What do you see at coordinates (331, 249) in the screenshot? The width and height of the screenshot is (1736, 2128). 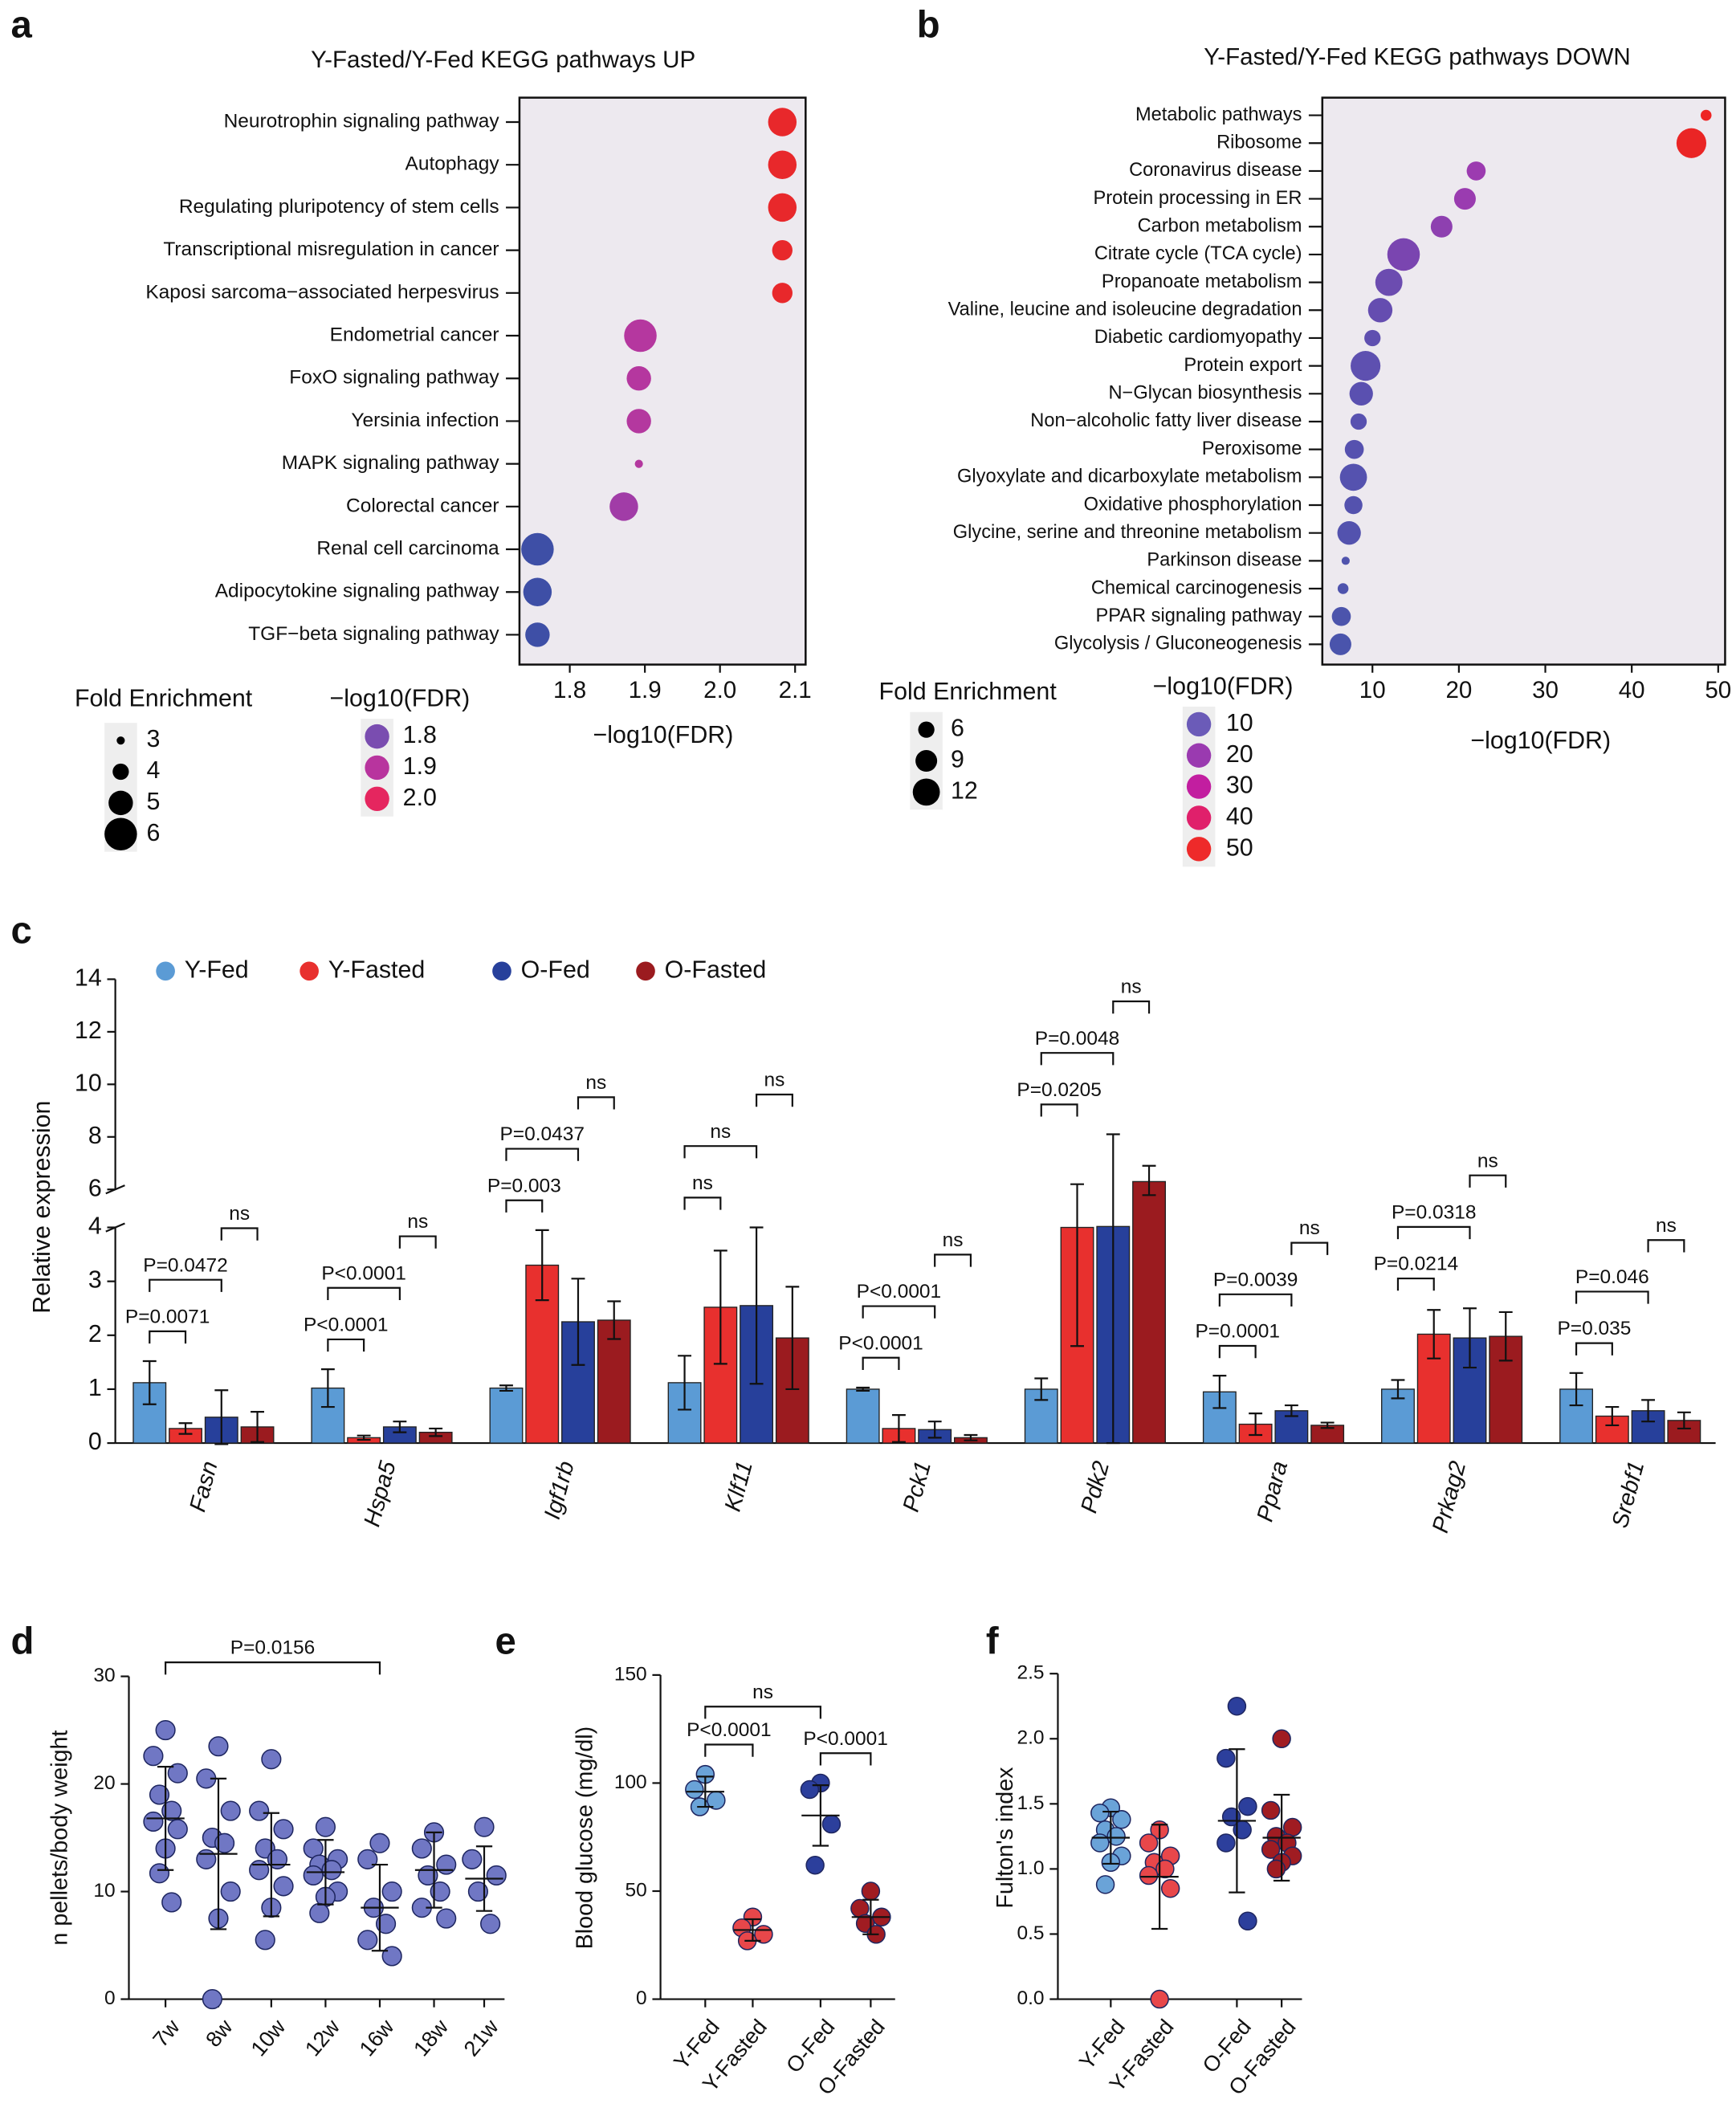 I see `category-label: Transcriptional misregulation in cancer` at bounding box center [331, 249].